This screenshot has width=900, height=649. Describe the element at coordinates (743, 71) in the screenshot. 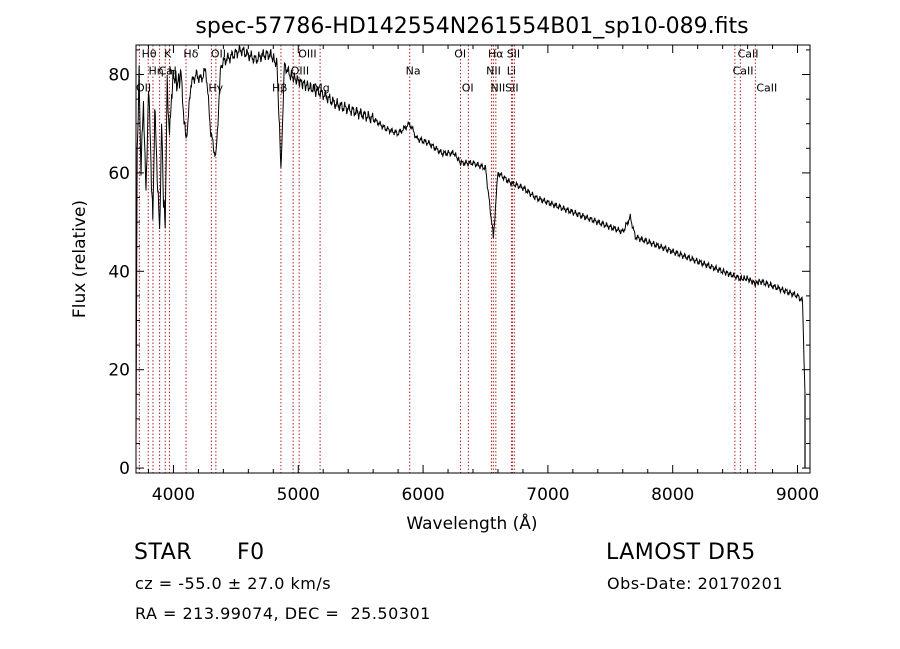

I see `line-label-16: CaII` at that location.